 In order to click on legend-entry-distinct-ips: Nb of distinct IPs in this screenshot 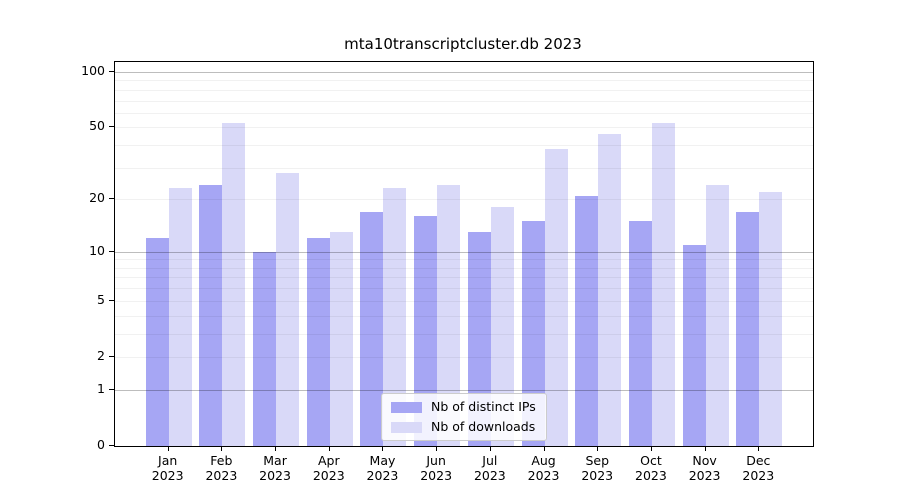, I will do `click(463, 407)`.